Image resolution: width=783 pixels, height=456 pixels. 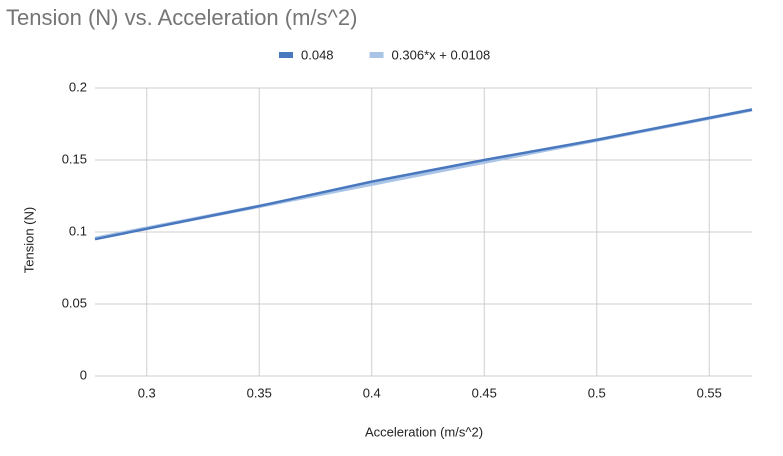 I want to click on x-tick-label: 0.3, so click(x=147, y=392).